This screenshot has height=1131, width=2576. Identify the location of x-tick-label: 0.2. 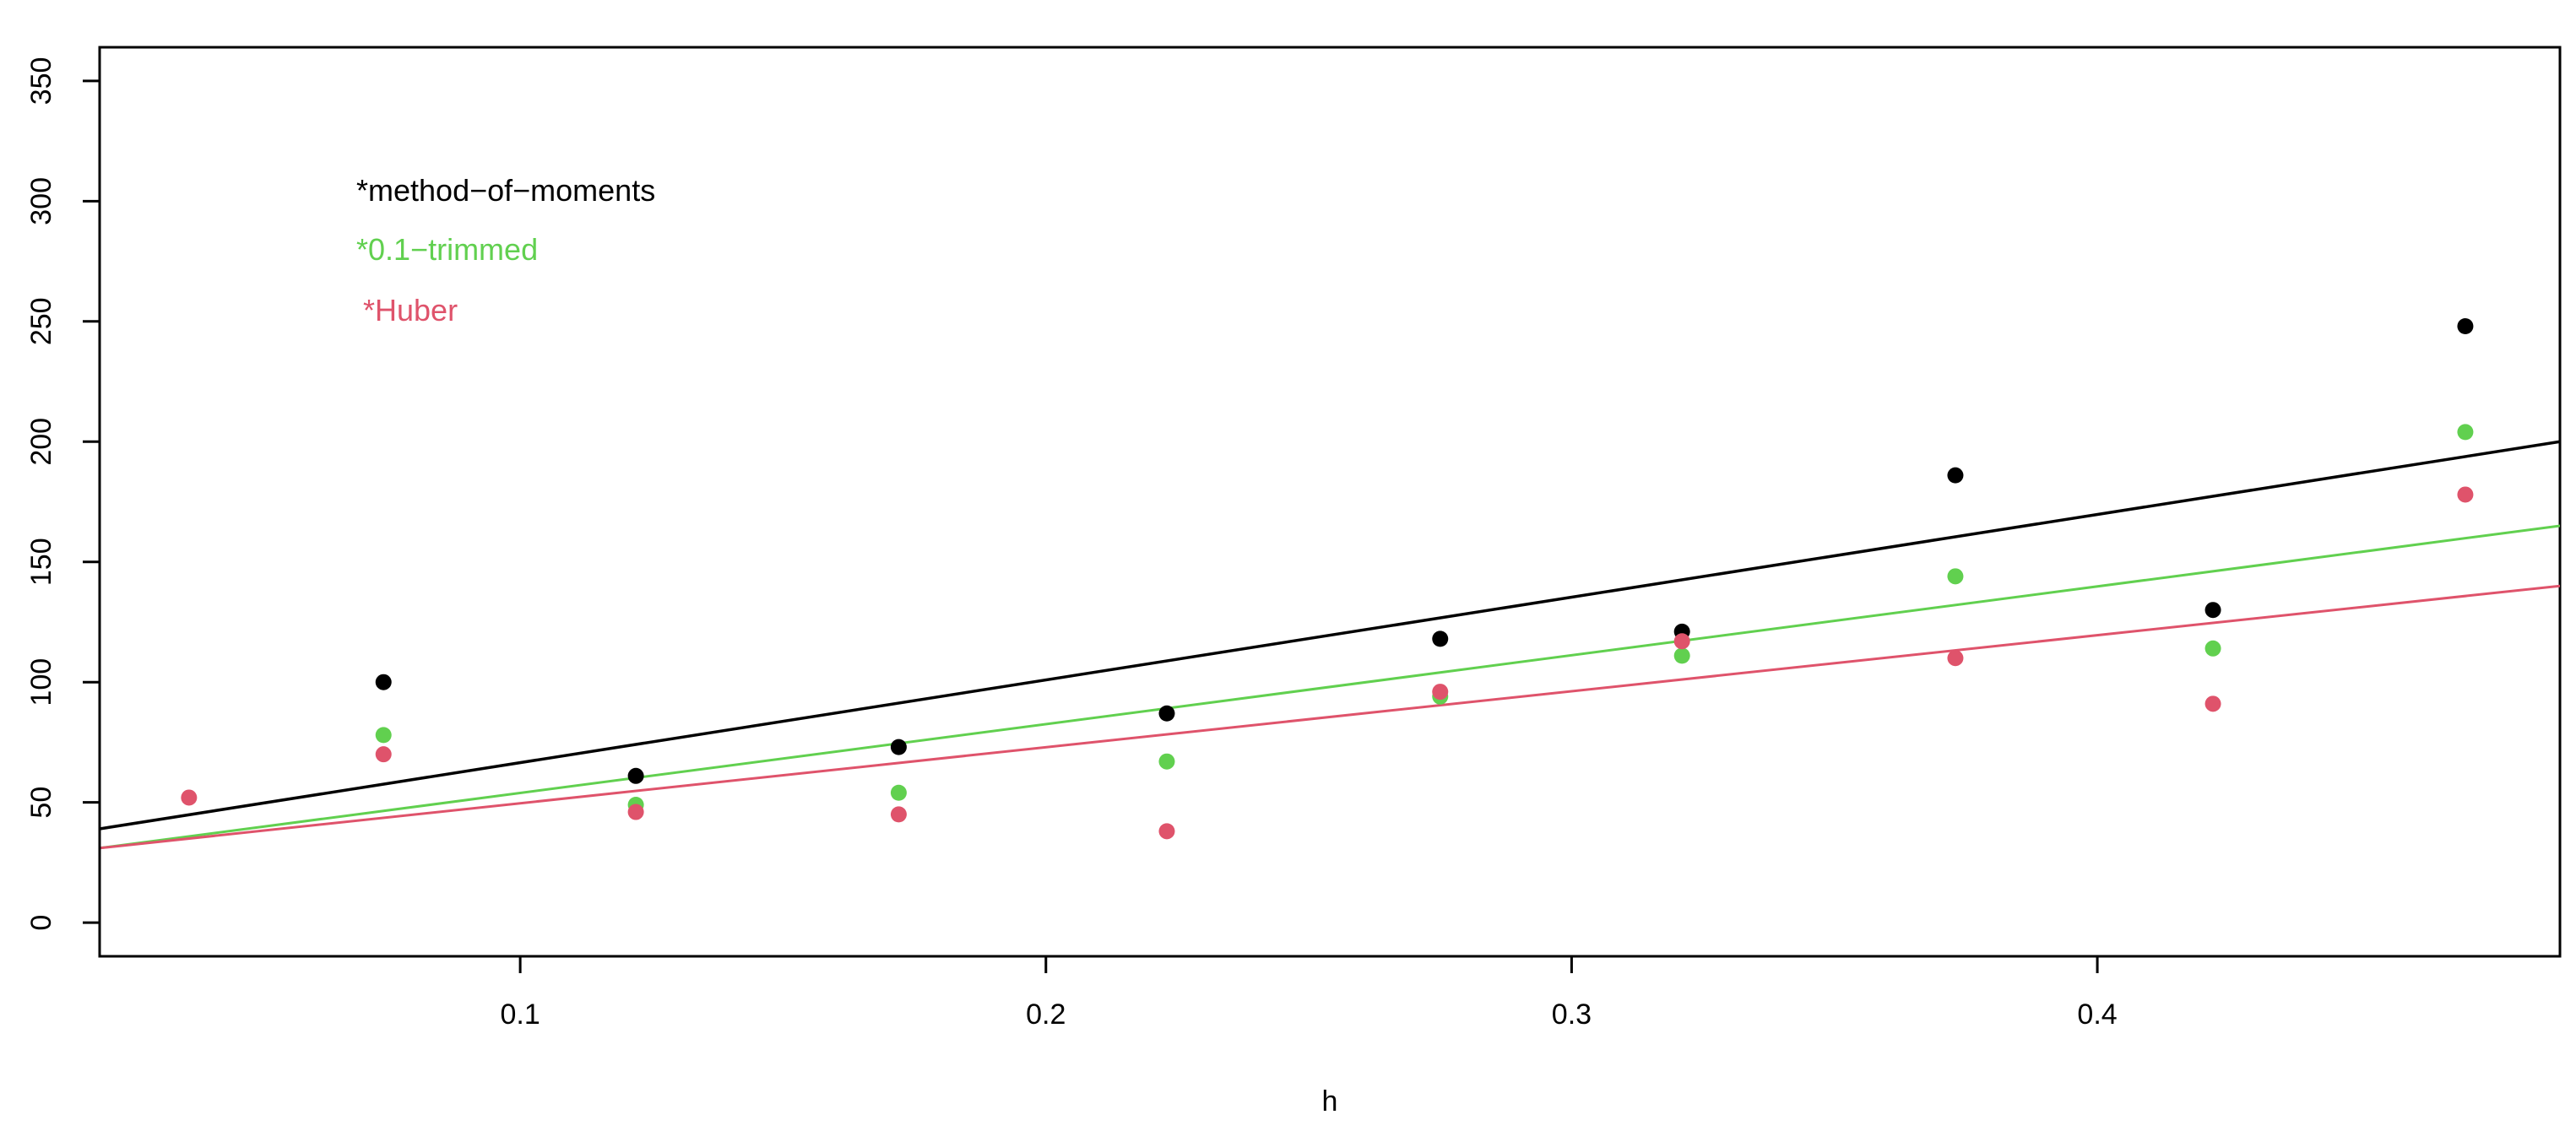
(1046, 1014).